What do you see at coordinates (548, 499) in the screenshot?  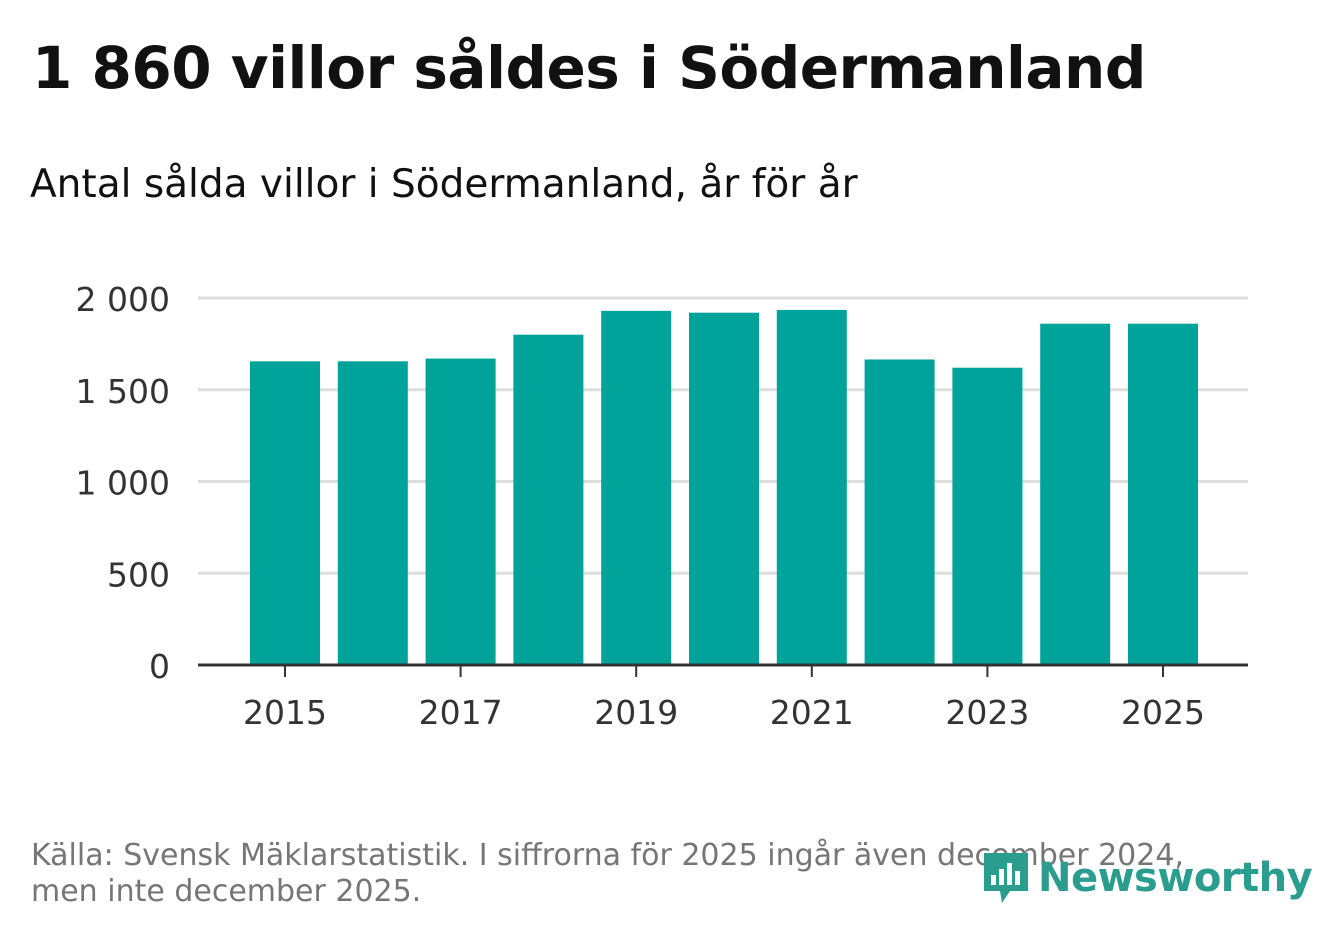 I see `bar-2018` at bounding box center [548, 499].